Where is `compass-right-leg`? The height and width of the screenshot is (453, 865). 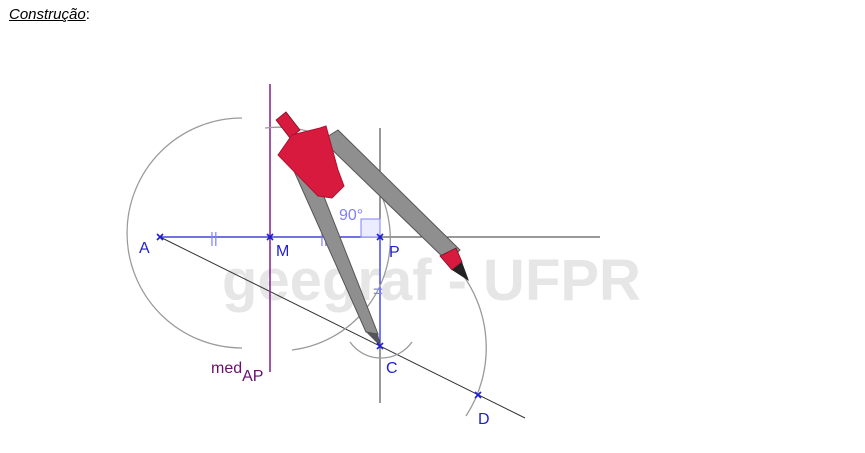
compass-right-leg is located at coordinates (391, 196).